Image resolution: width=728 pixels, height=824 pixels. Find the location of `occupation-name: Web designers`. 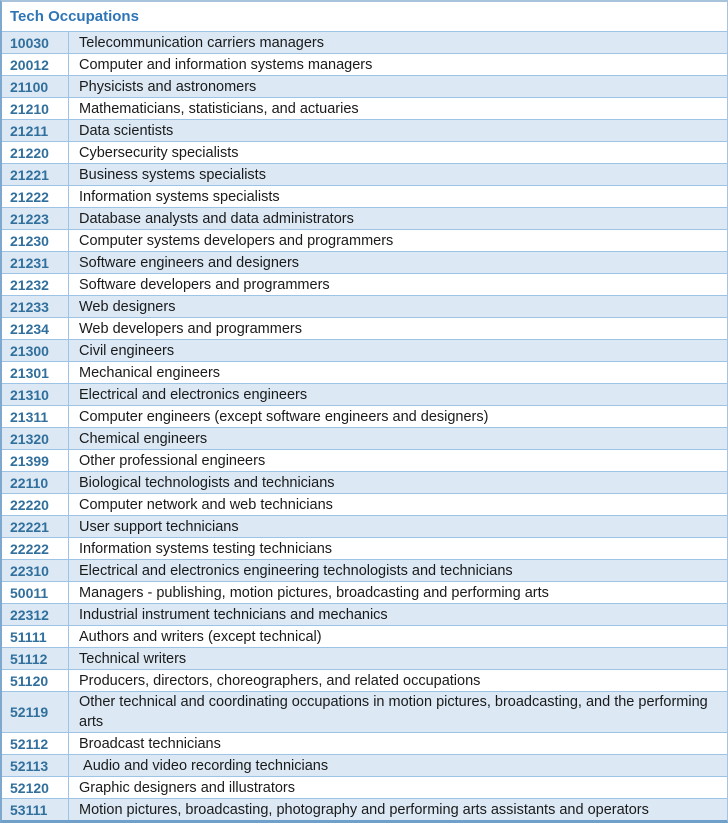

occupation-name: Web designers is located at coordinates (127, 306).